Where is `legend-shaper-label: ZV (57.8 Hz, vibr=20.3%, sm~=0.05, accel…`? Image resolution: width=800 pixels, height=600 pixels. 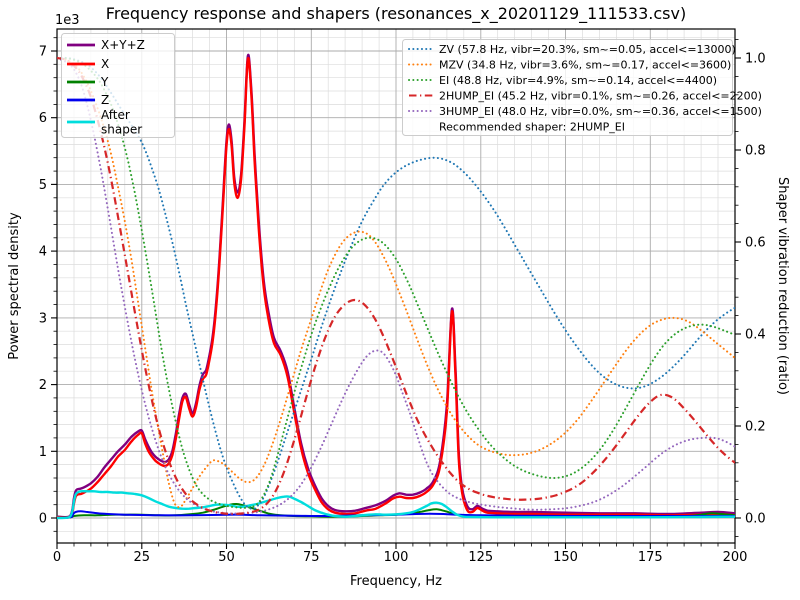 legend-shaper-label: ZV (57.8 Hz, vibr=20.3%, sm~=0.05, accel… is located at coordinates (587, 49).